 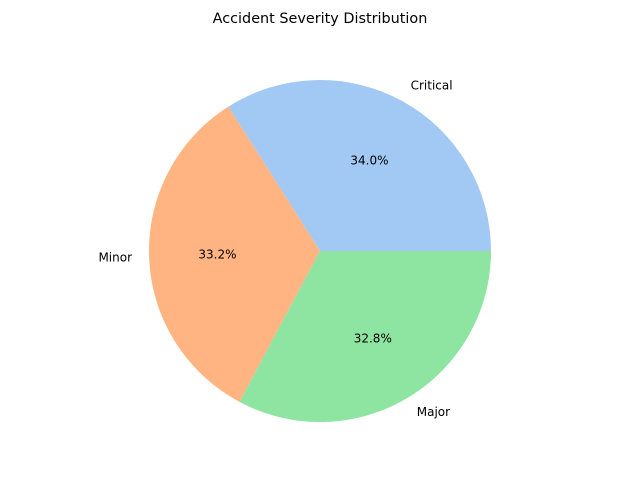 What do you see at coordinates (217, 254) in the screenshot?
I see `slice-percent-minor: 33.2%` at bounding box center [217, 254].